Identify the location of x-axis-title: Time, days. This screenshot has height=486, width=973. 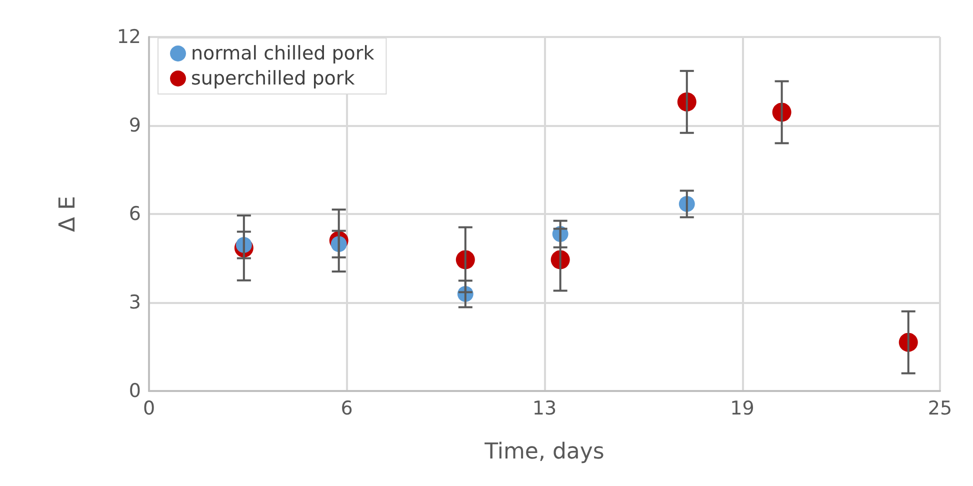
(544, 452).